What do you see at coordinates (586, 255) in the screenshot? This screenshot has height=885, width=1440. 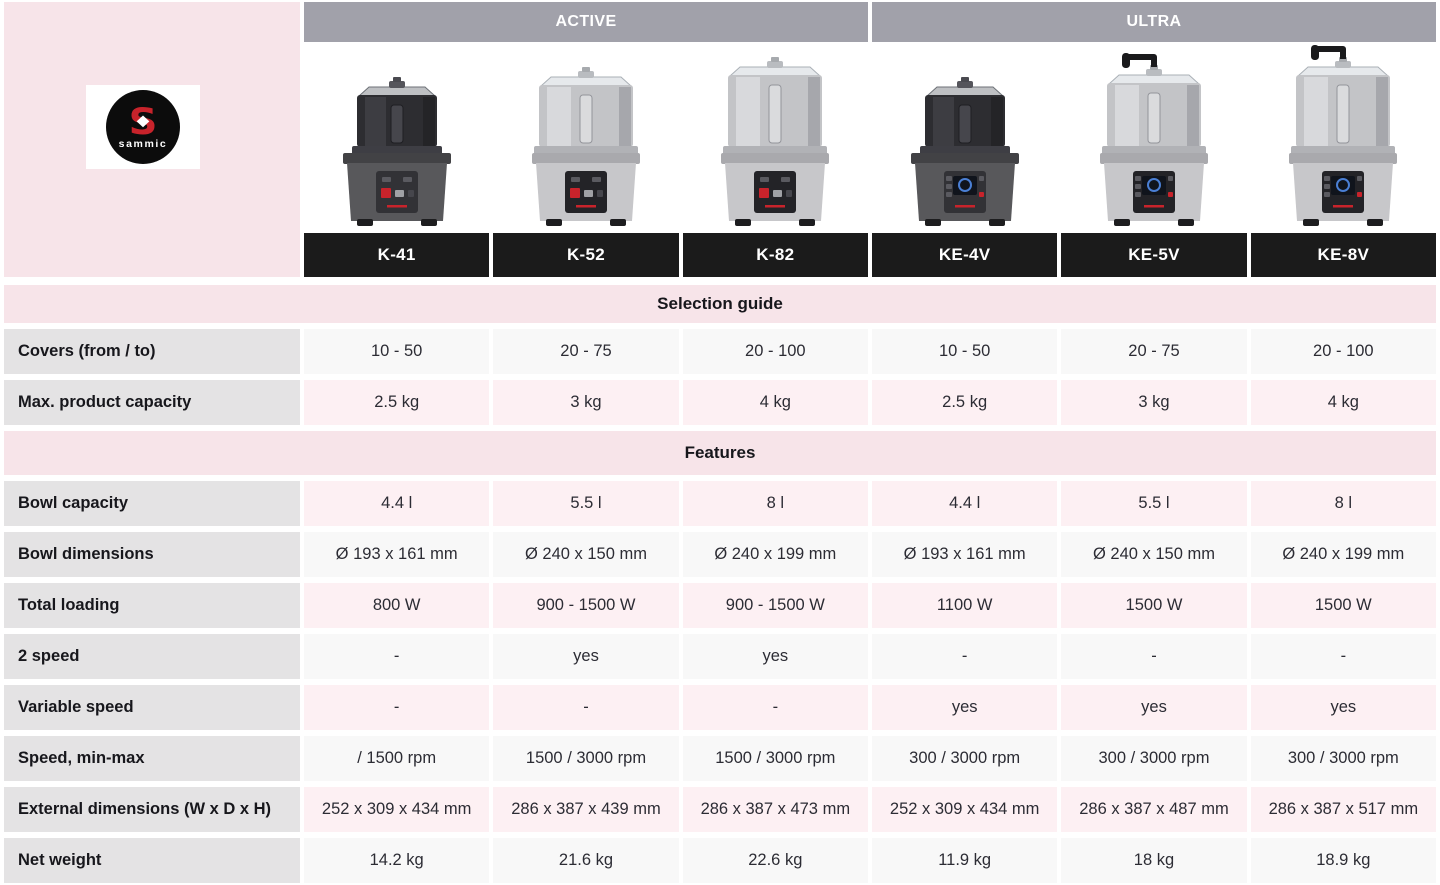 I see `model-header-k-52: K-52` at bounding box center [586, 255].